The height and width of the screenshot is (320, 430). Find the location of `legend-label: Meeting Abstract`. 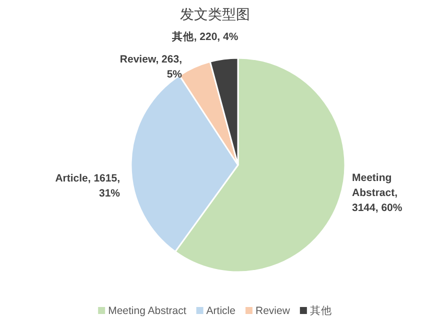

legend-label: Meeting Abstract is located at coordinates (147, 311).